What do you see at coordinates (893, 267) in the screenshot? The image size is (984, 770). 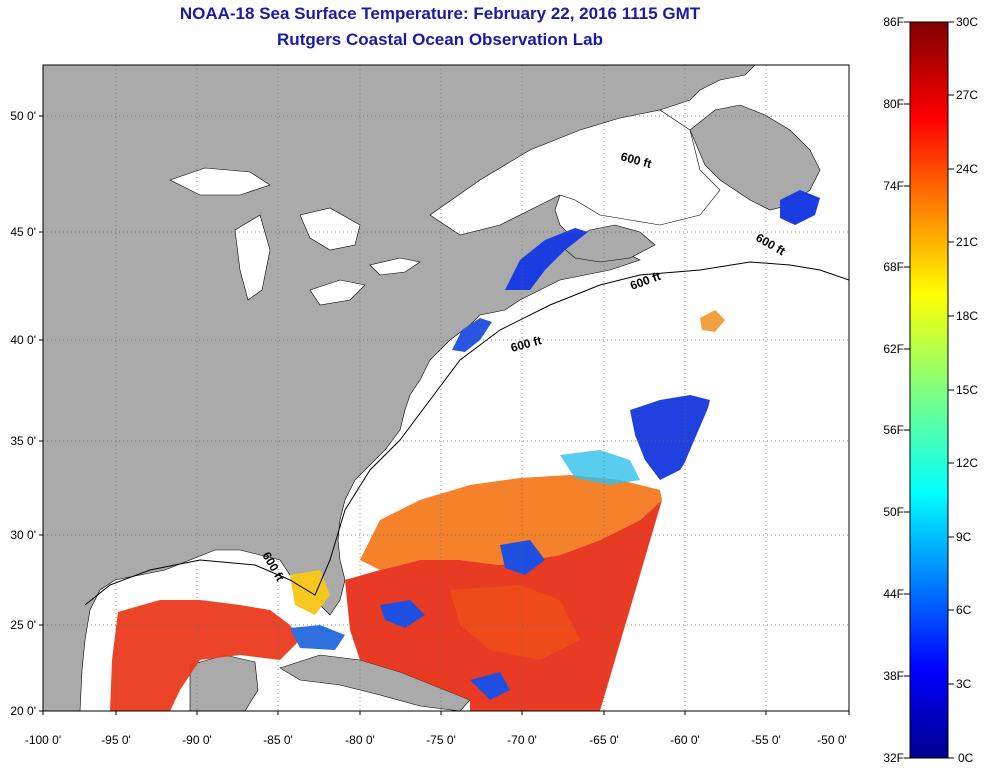 I see `colorbar-f-label: 68F` at bounding box center [893, 267].